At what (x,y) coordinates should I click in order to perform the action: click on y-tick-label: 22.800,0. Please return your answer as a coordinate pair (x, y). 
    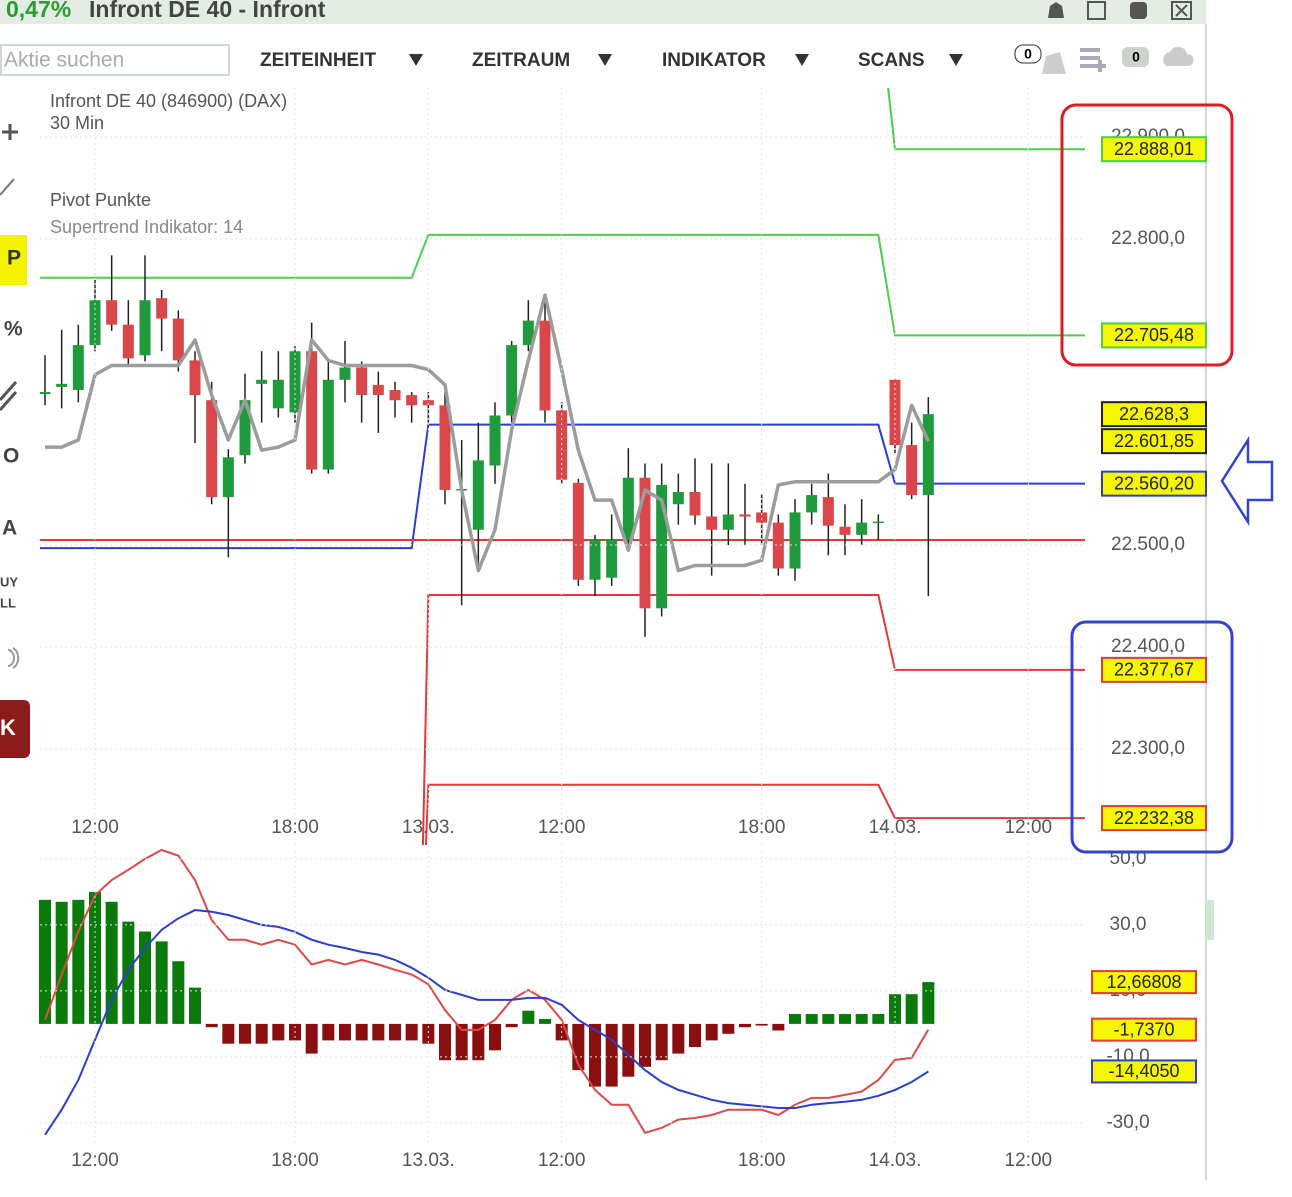
    Looking at the image, I should click on (1148, 238).